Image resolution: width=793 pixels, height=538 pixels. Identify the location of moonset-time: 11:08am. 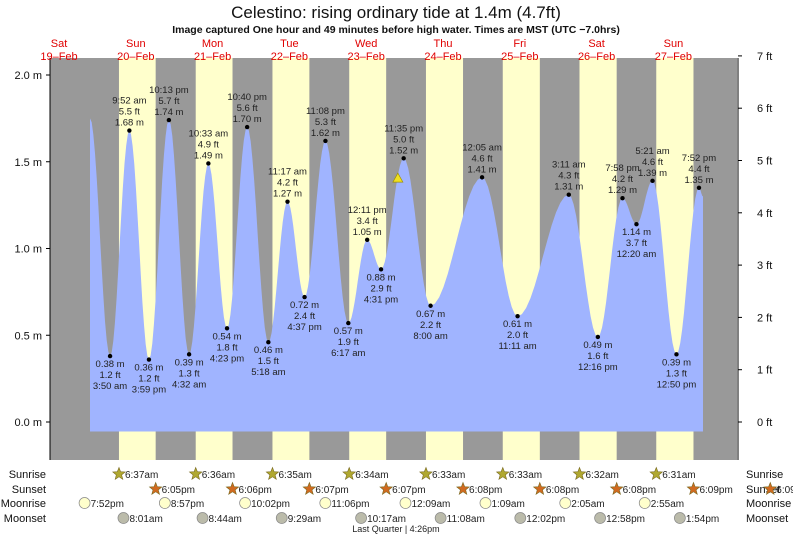
(466, 519).